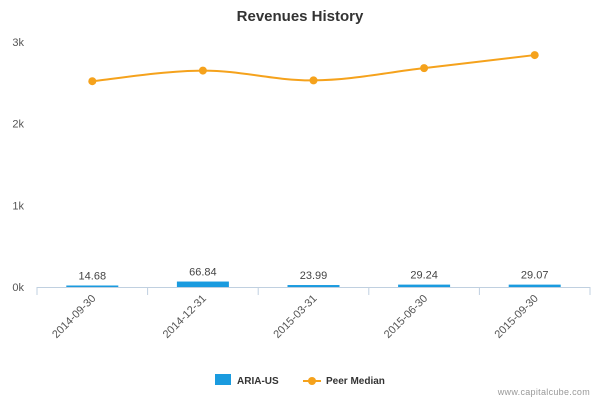 The image size is (600, 400). Describe the element at coordinates (406, 317) in the screenshot. I see `x-tick-label: 2015-06-30` at that location.